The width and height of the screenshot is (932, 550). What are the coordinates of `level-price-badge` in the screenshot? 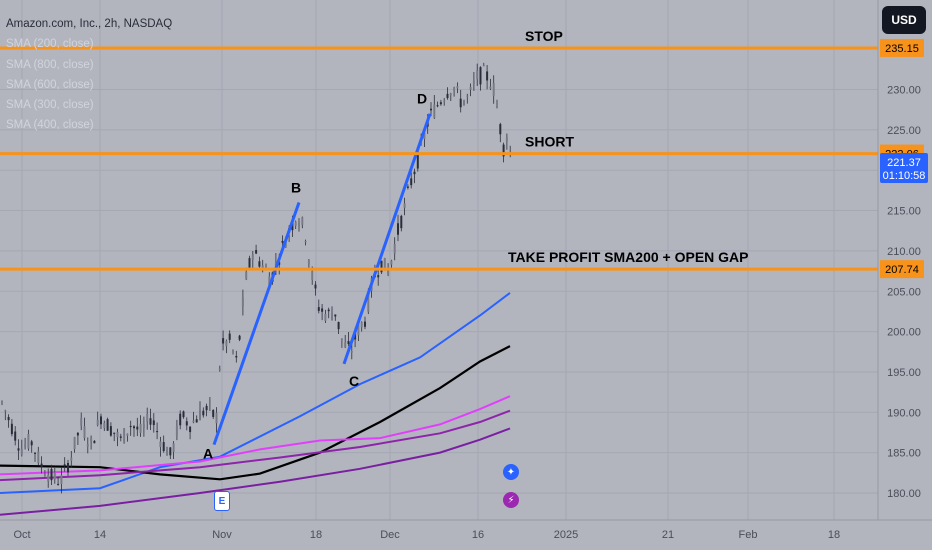 It's located at (902, 269).